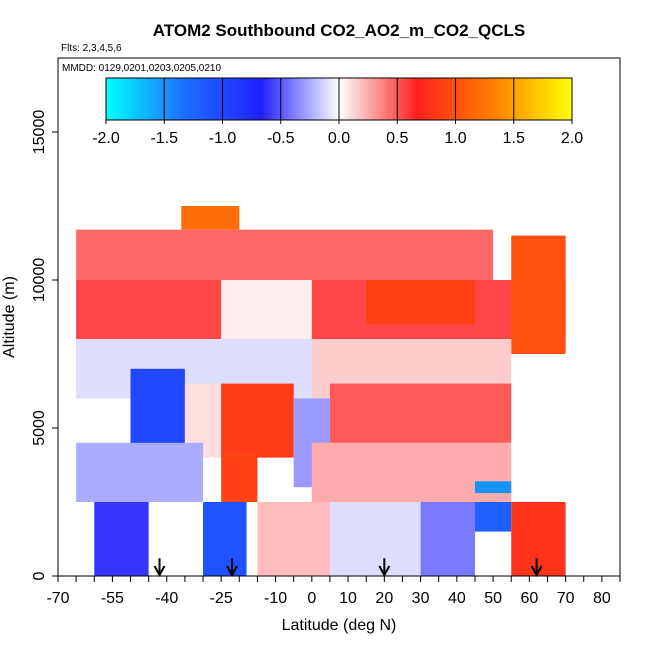  I want to click on y-tick-label: 5000, so click(39, 428).